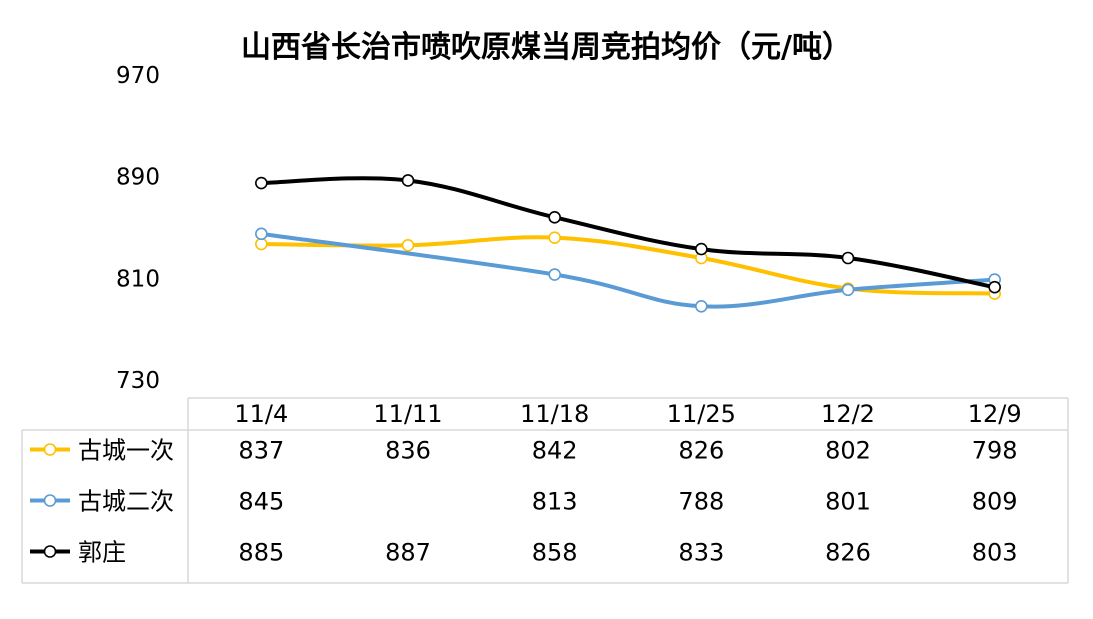 This screenshot has height=619, width=1093. Describe the element at coordinates (701, 502) in the screenshot. I see `data-label: 788` at that location.